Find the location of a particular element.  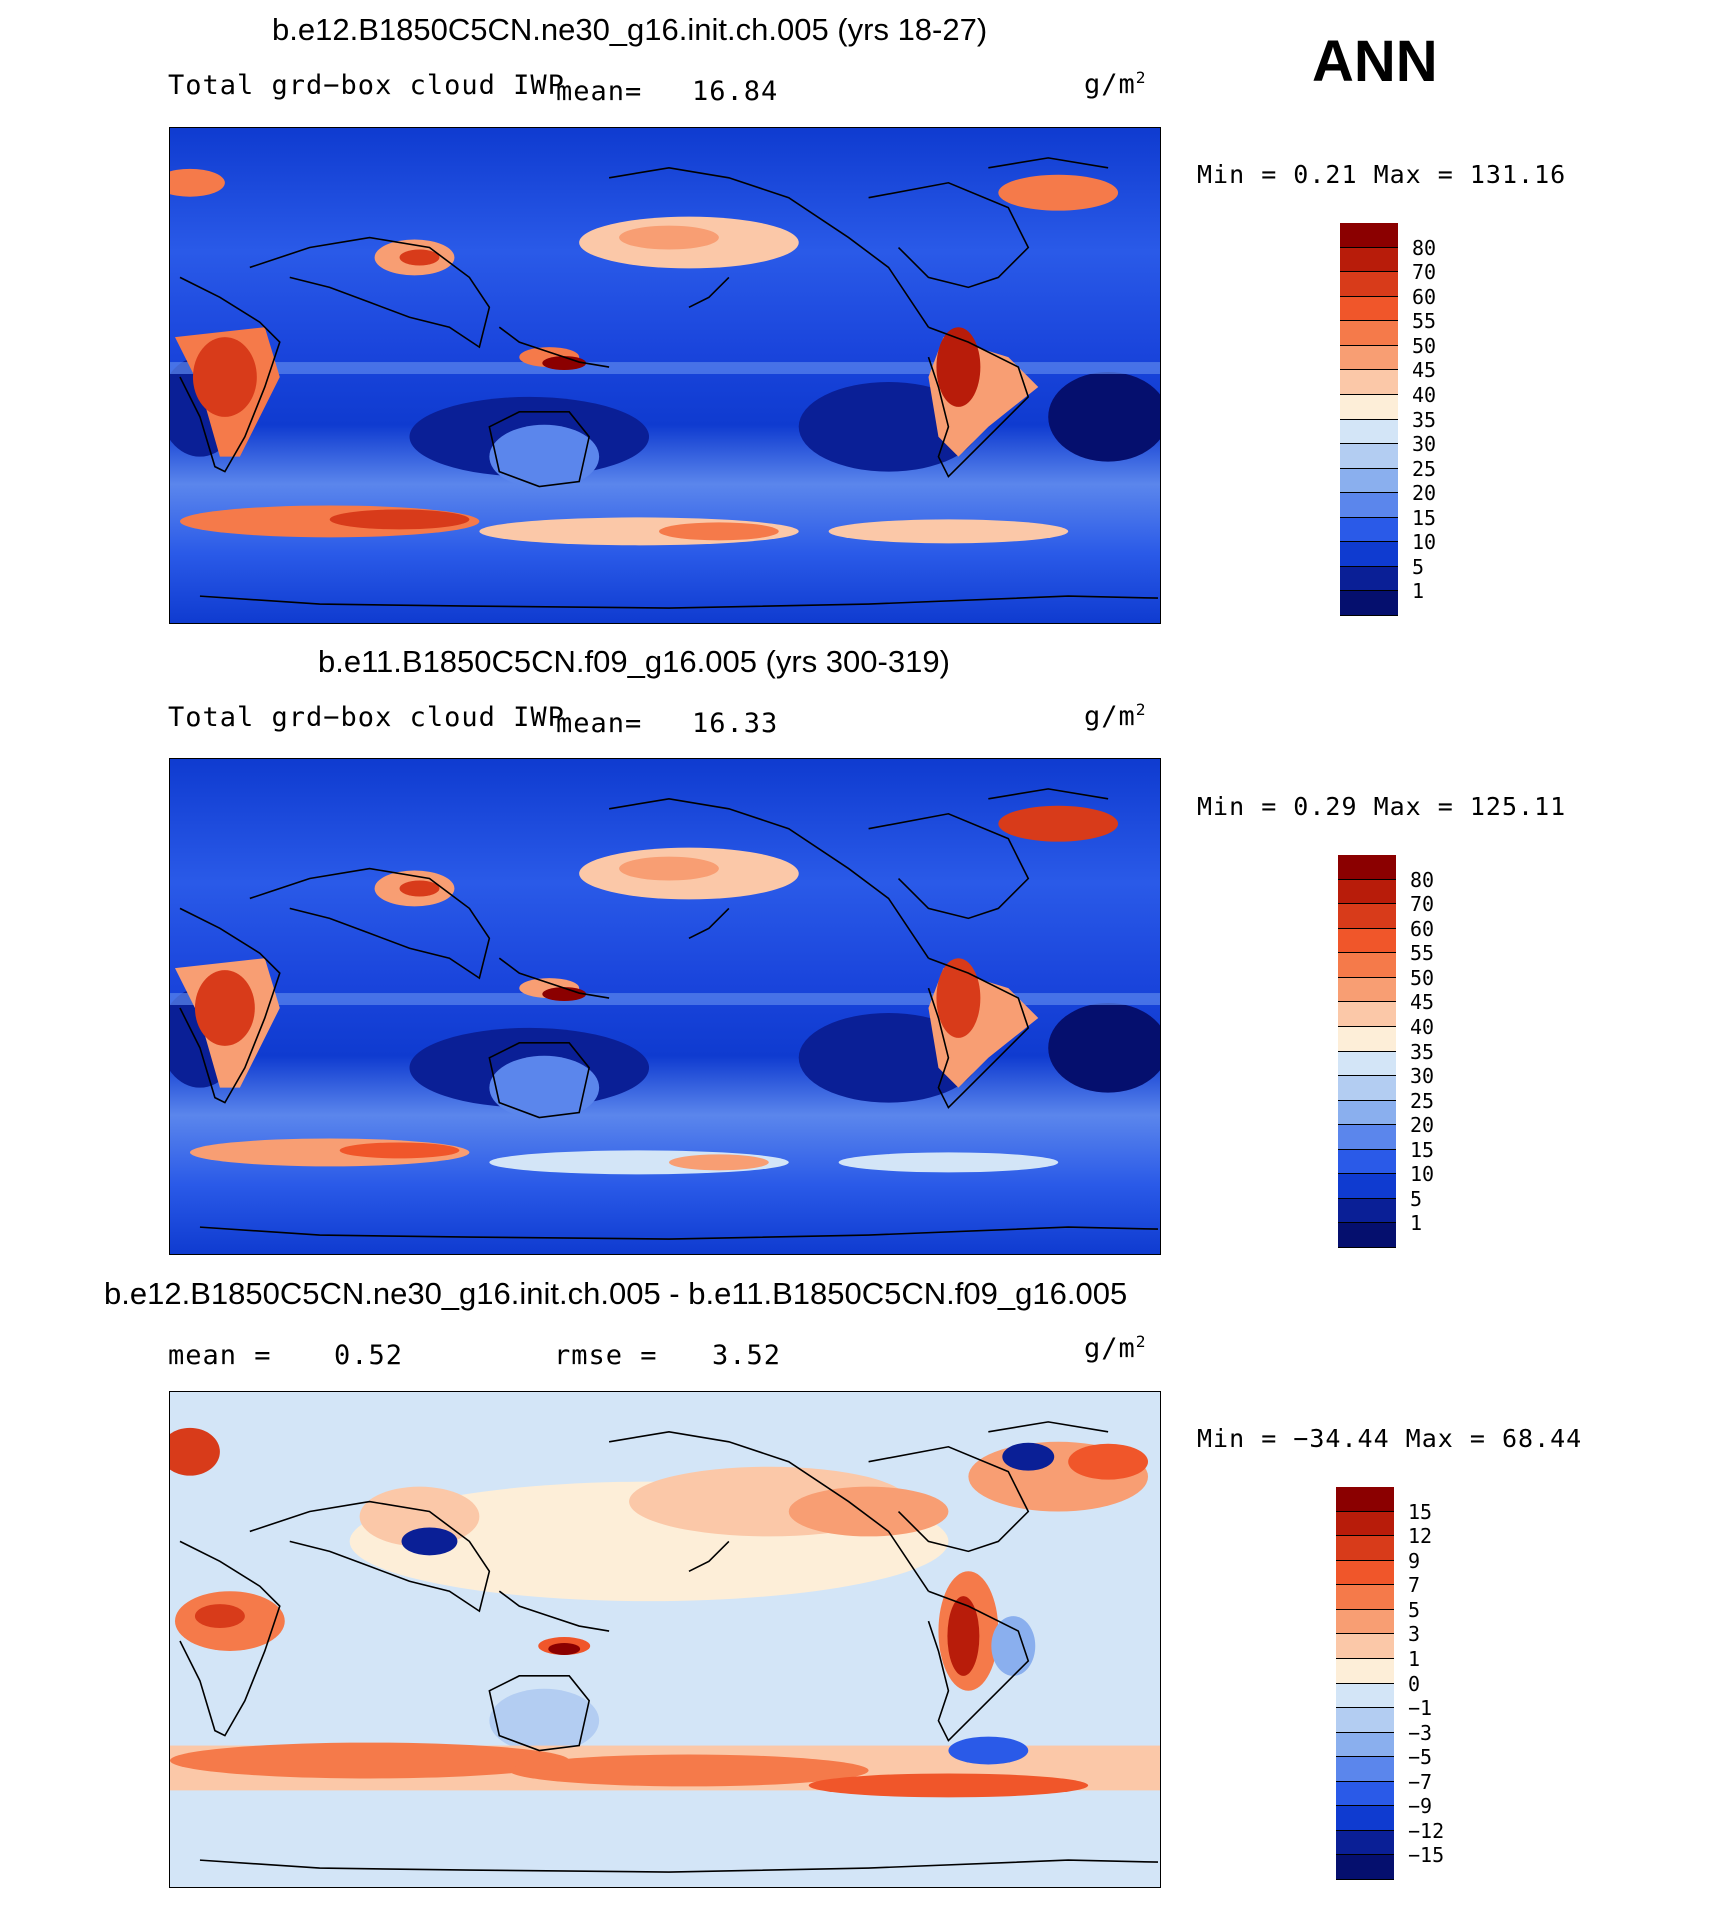

panel3-mean-value: 0.52 is located at coordinates (369, 1355).